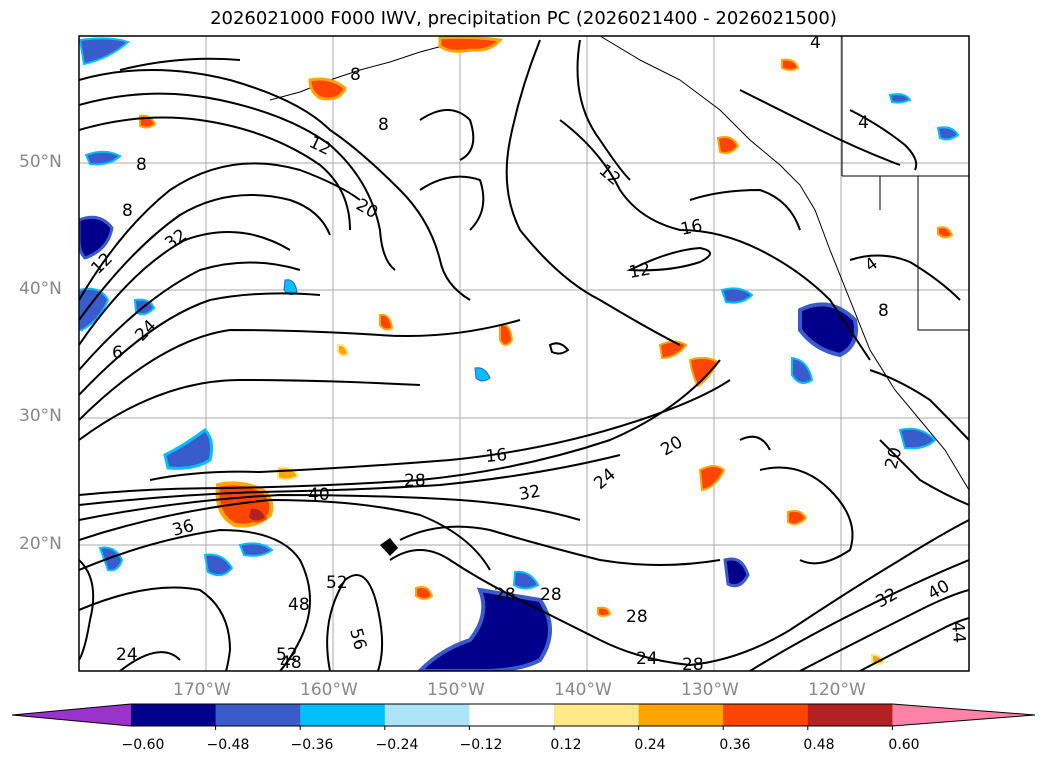  What do you see at coordinates (963, 715) in the screenshot?
I see `colorbar-extend-max` at bounding box center [963, 715].